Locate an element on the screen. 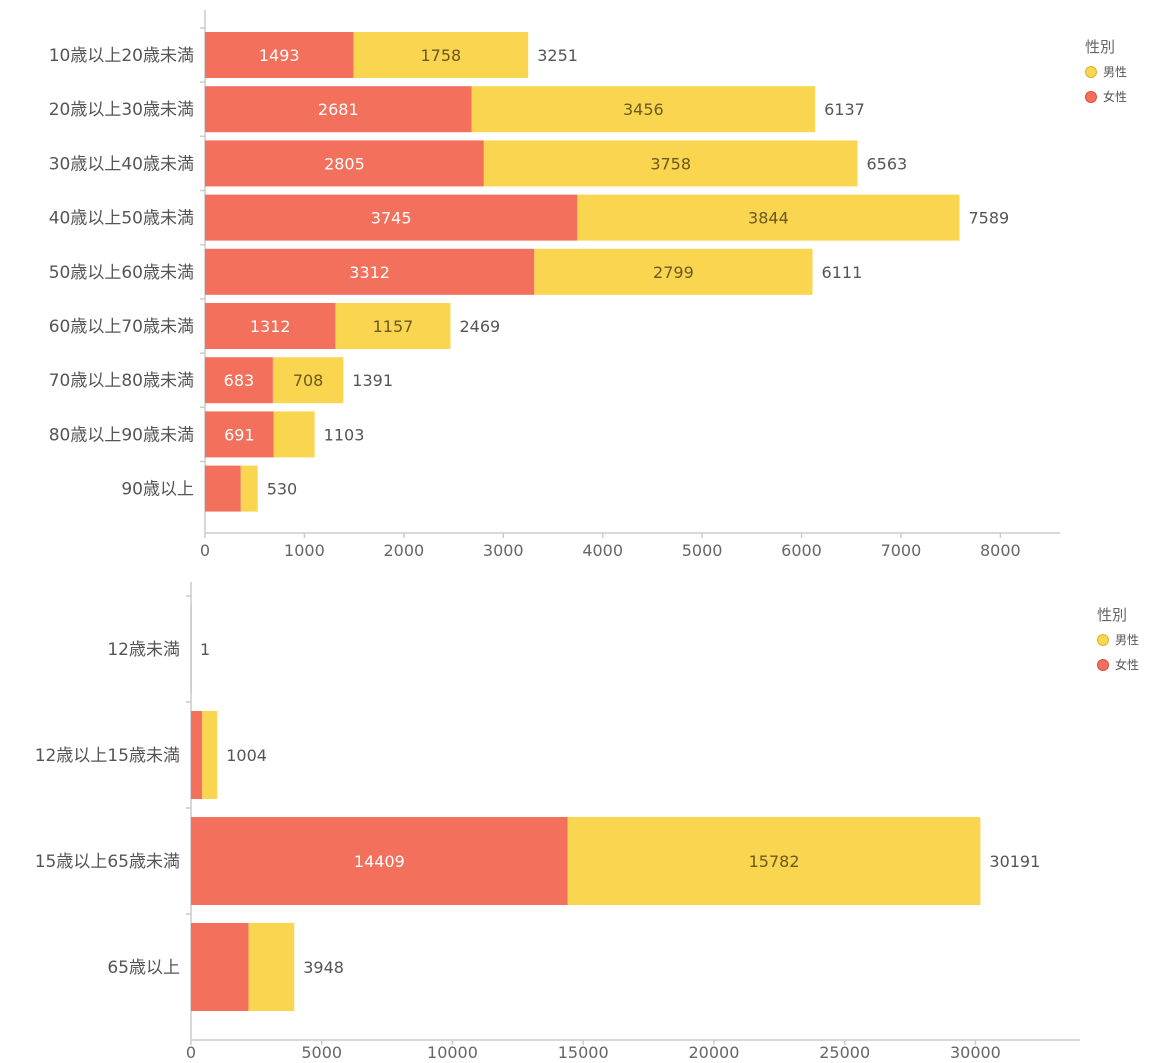 This screenshot has width=1153, height=1063. chart1-total-label: 530 is located at coordinates (282, 489).